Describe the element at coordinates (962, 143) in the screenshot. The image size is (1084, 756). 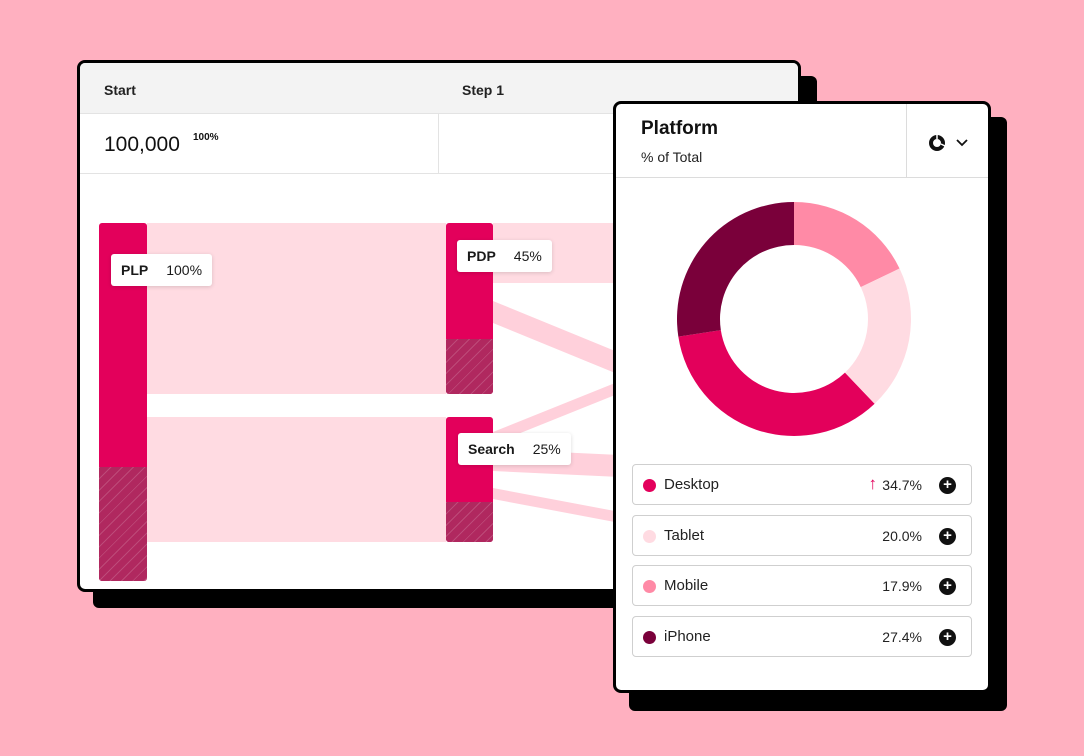
I see `chevron-down-icon` at that location.